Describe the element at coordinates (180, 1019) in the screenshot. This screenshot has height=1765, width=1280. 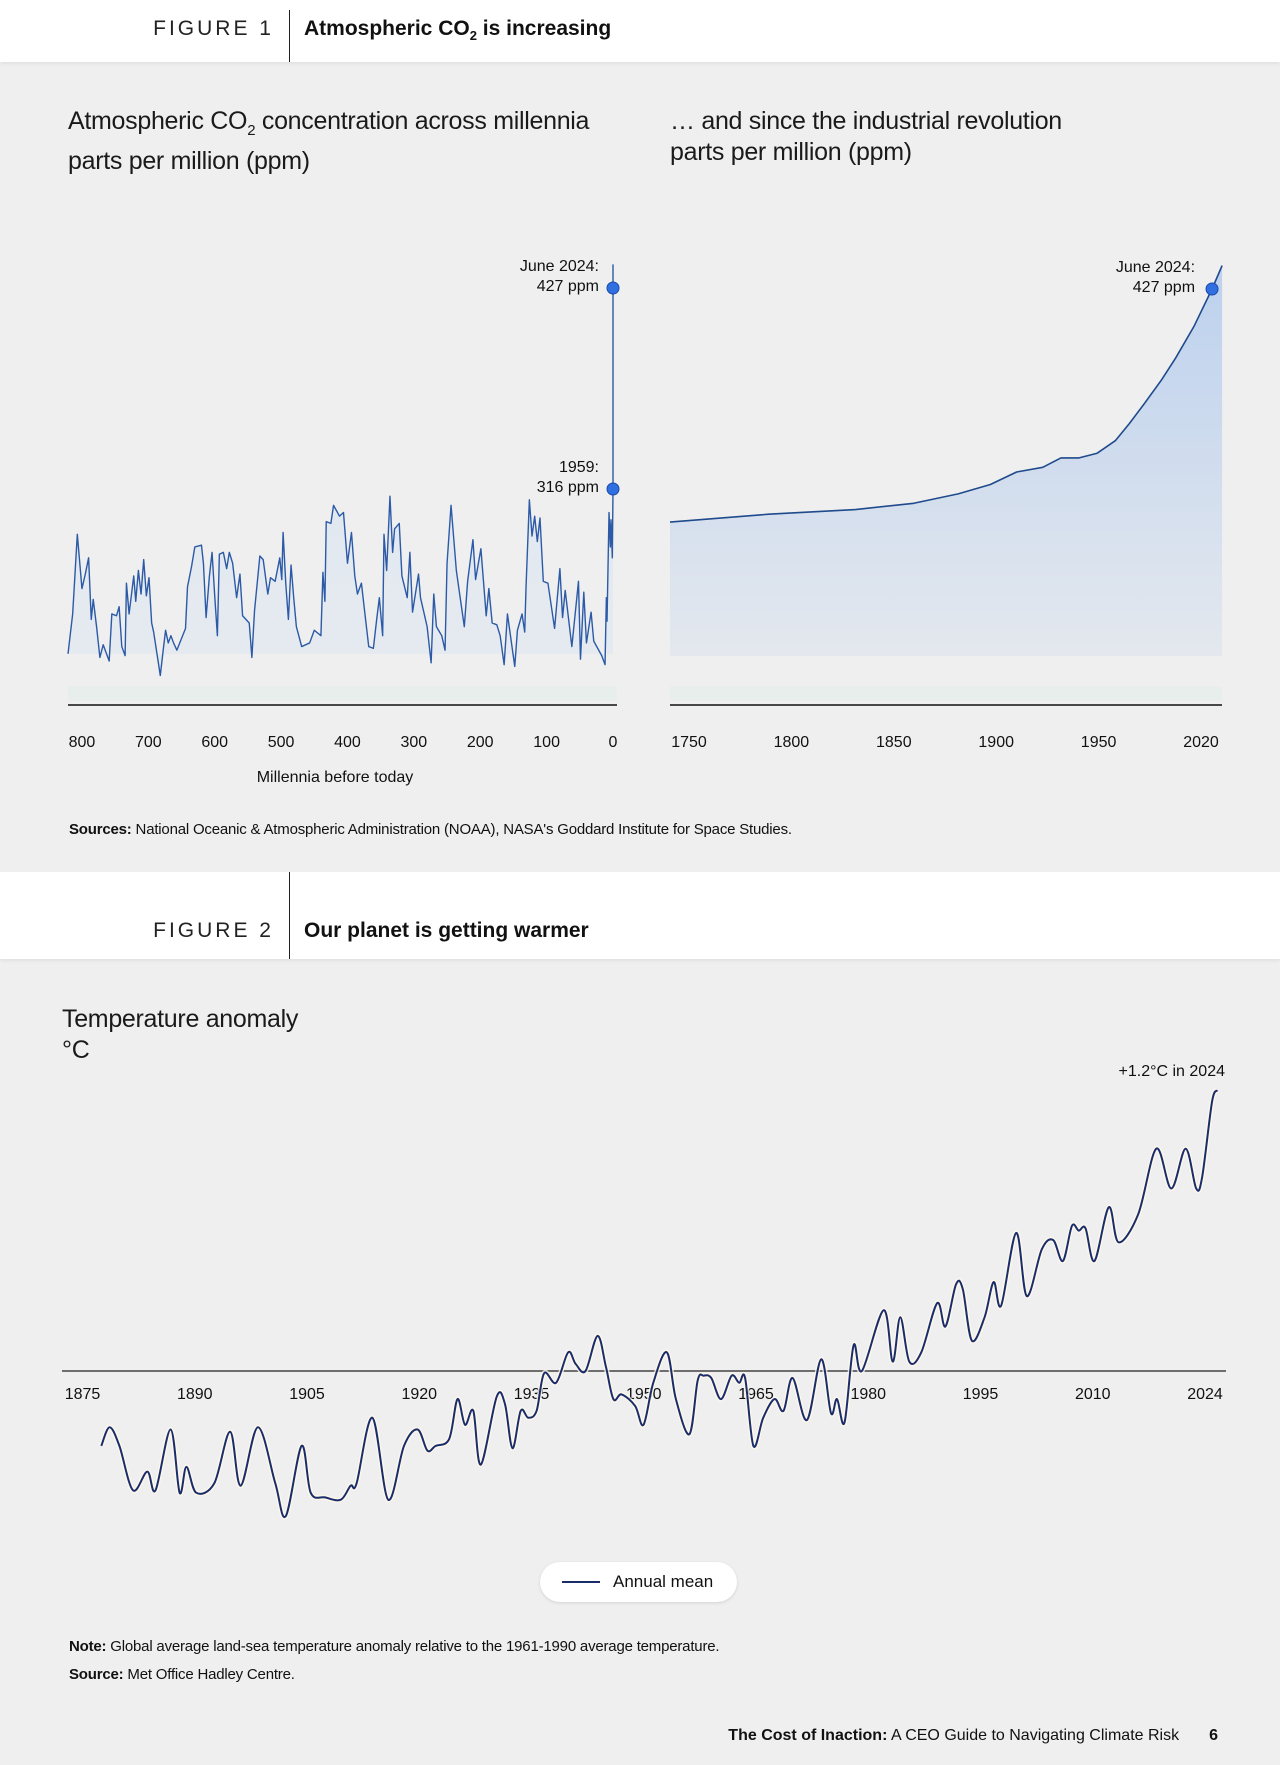
I see `temperature-title-line: Temperature anomaly` at that location.